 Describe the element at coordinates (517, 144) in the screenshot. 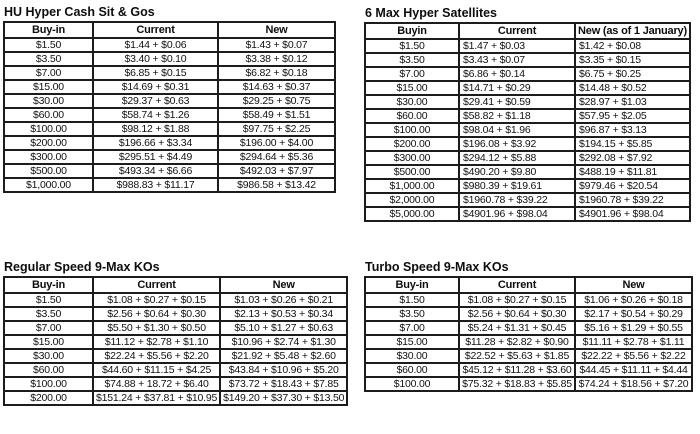

I see `current-rake-cell: $196.08 + $3.92` at that location.